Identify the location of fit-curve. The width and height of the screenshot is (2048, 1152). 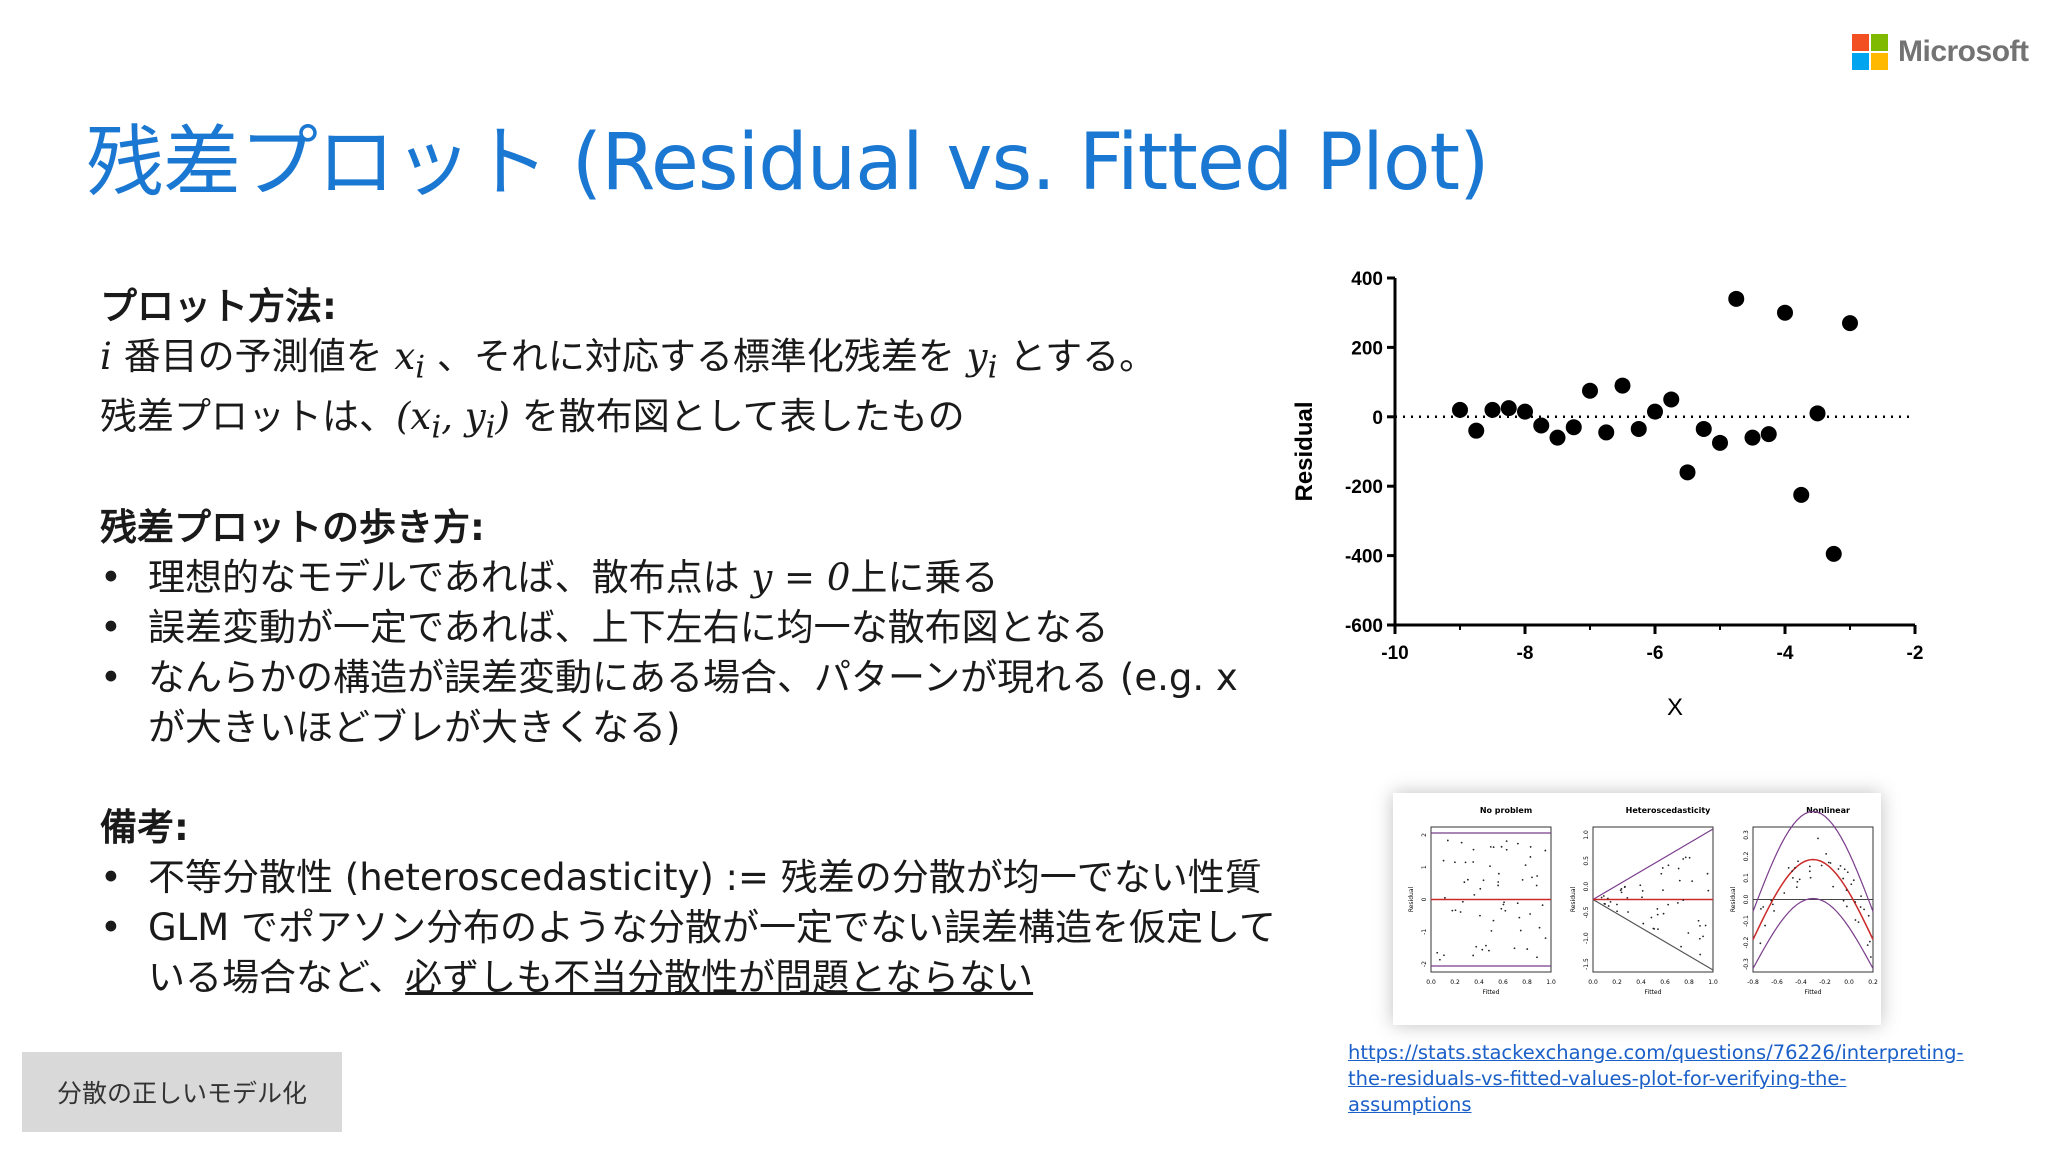
(1813, 899).